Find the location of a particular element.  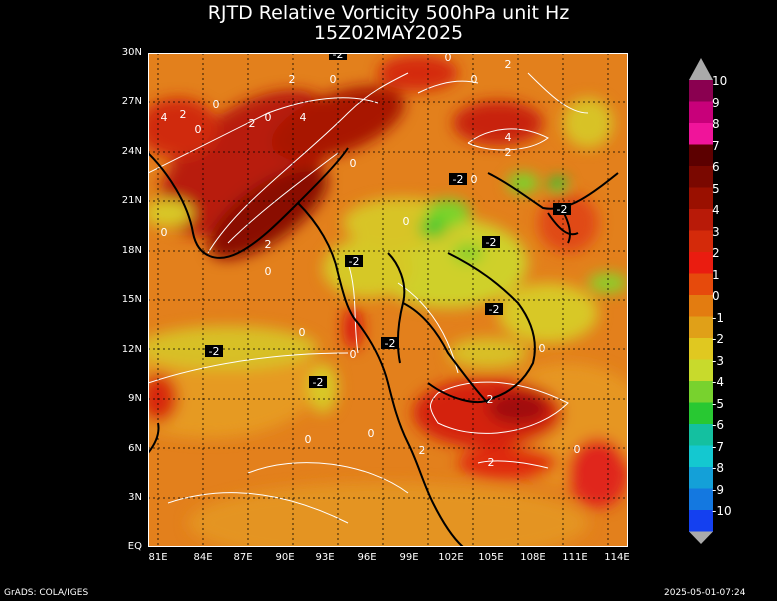

lon-label: 81E is located at coordinates (158, 557).